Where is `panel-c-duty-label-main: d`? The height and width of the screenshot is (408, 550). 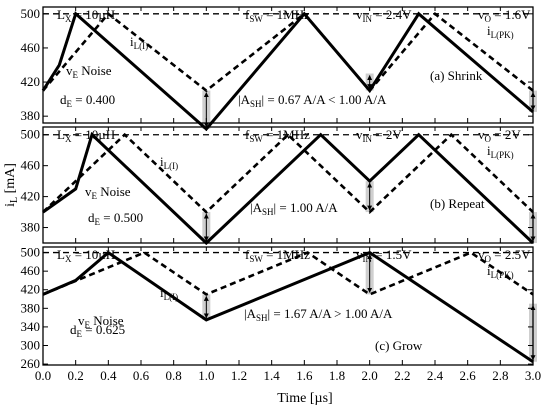 panel-c-duty-label-main: d is located at coordinates (73, 329).